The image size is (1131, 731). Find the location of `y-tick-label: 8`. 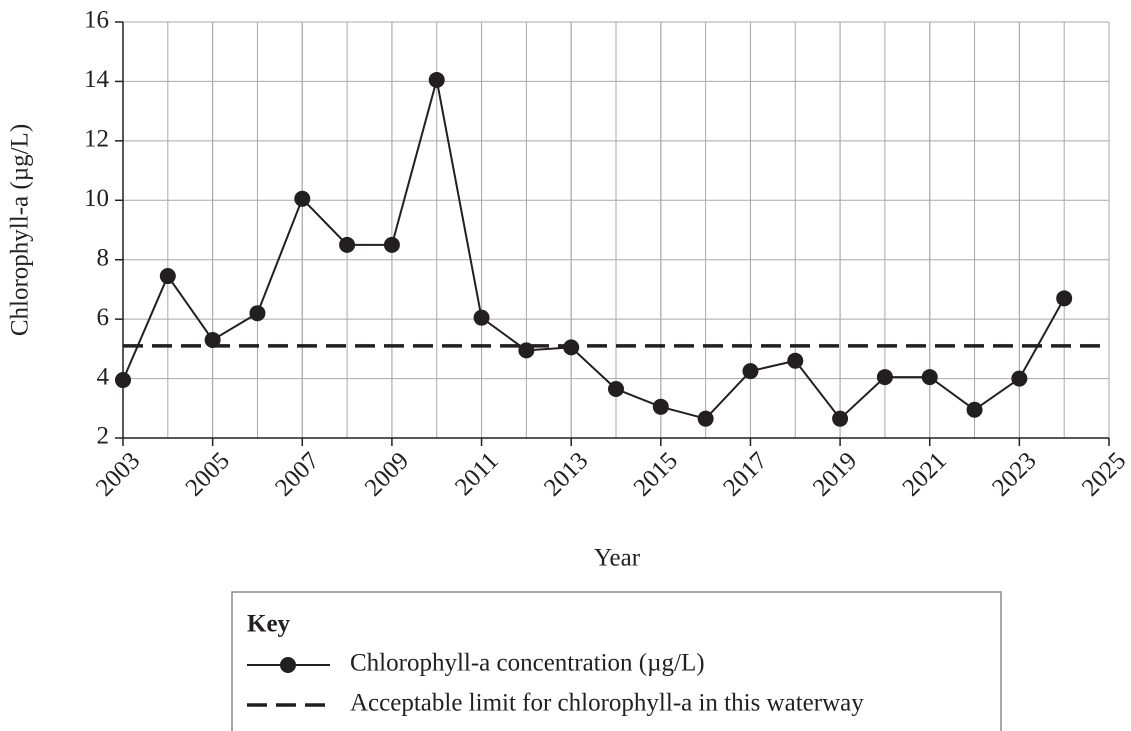

y-tick-label: 8 is located at coordinates (103, 257).